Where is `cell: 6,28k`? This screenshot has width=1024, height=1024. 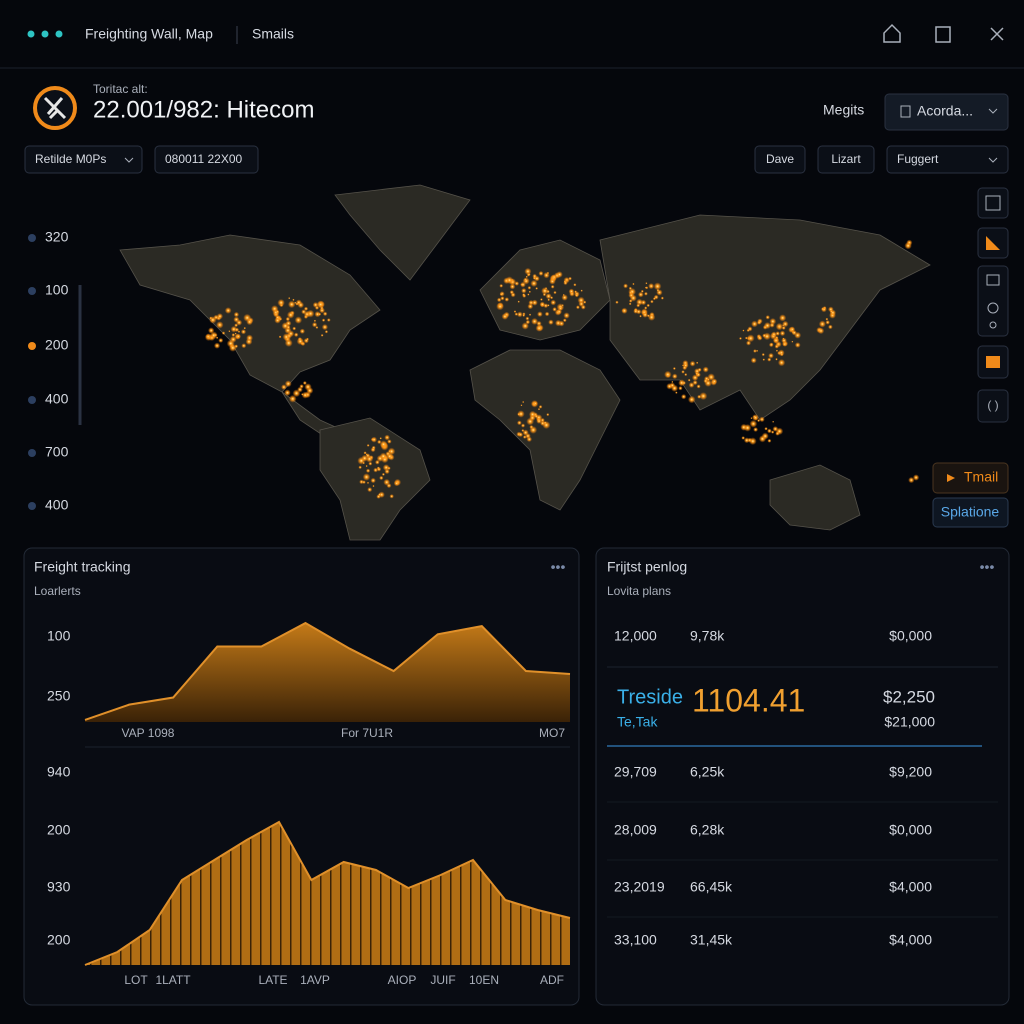 cell: 6,28k is located at coordinates (707, 830).